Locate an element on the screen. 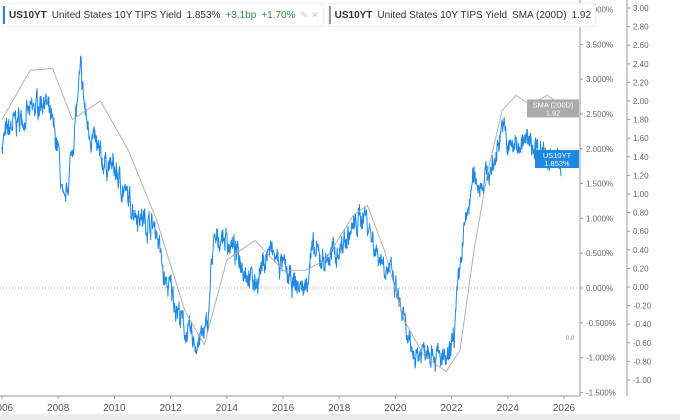 Image resolution: width=680 pixels, height=420 pixels. sma-axis-label: 1.80 is located at coordinates (641, 120).